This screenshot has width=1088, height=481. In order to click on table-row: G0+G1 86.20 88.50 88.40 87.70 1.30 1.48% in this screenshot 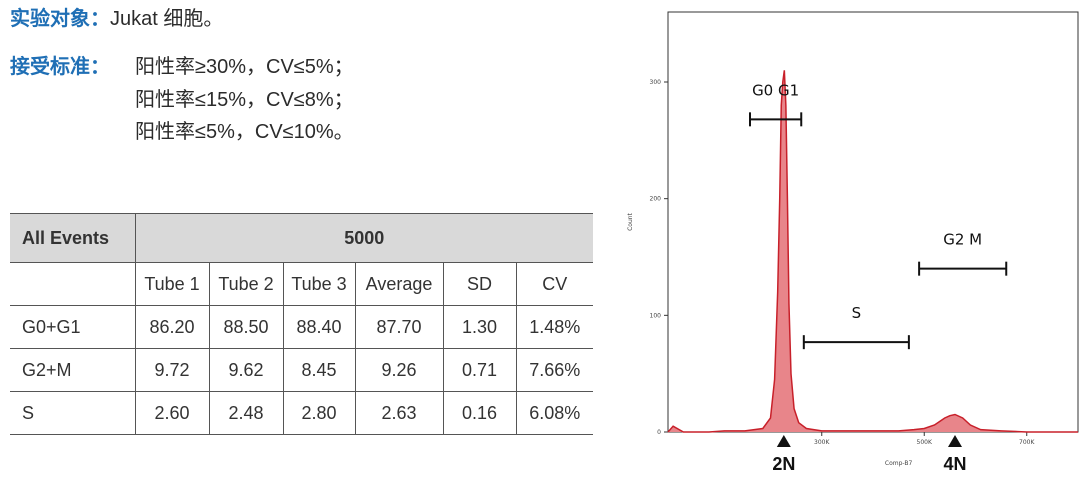, I will do `click(301, 327)`.